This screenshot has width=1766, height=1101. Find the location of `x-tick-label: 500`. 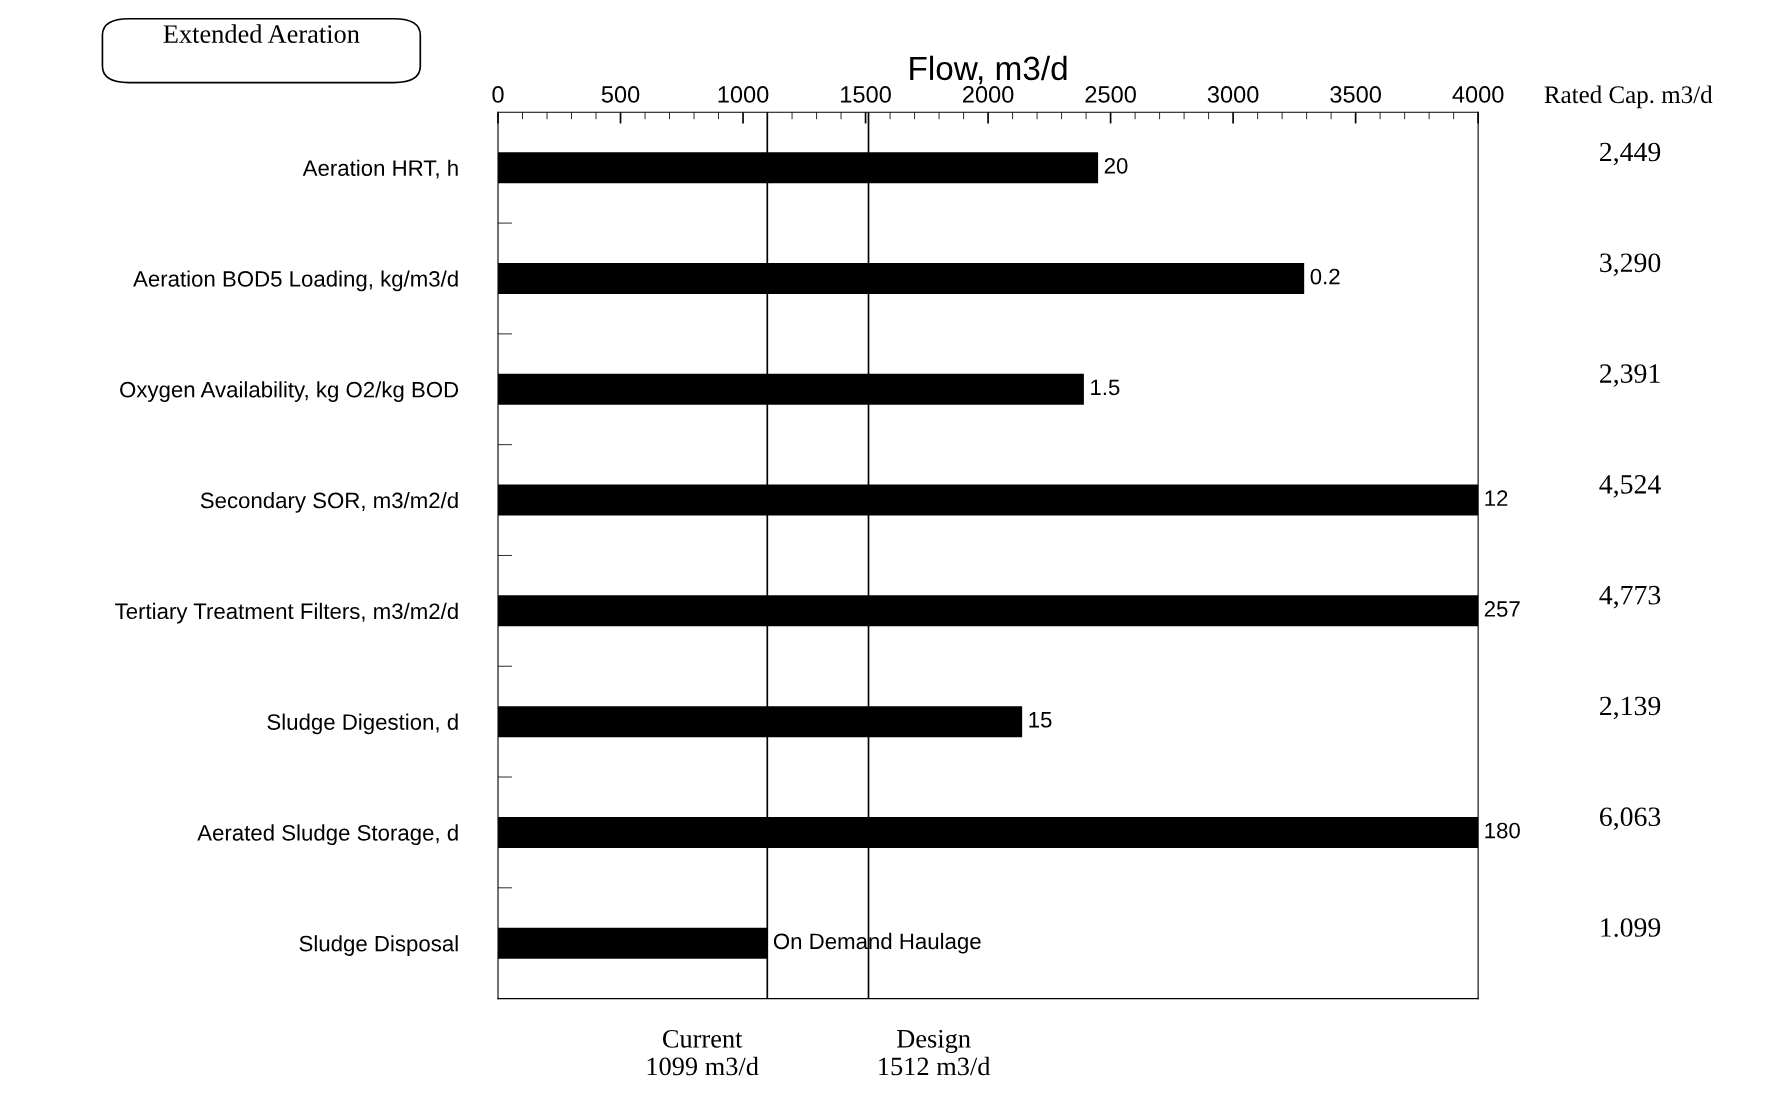

x-tick-label: 500 is located at coordinates (620, 94).